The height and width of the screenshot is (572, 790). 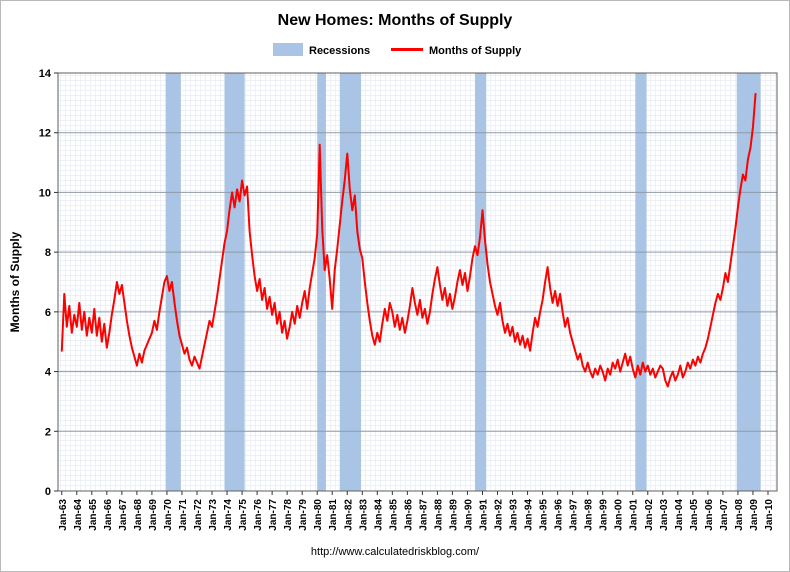 I want to click on y-axis-title: Months of Supply, so click(x=15, y=281).